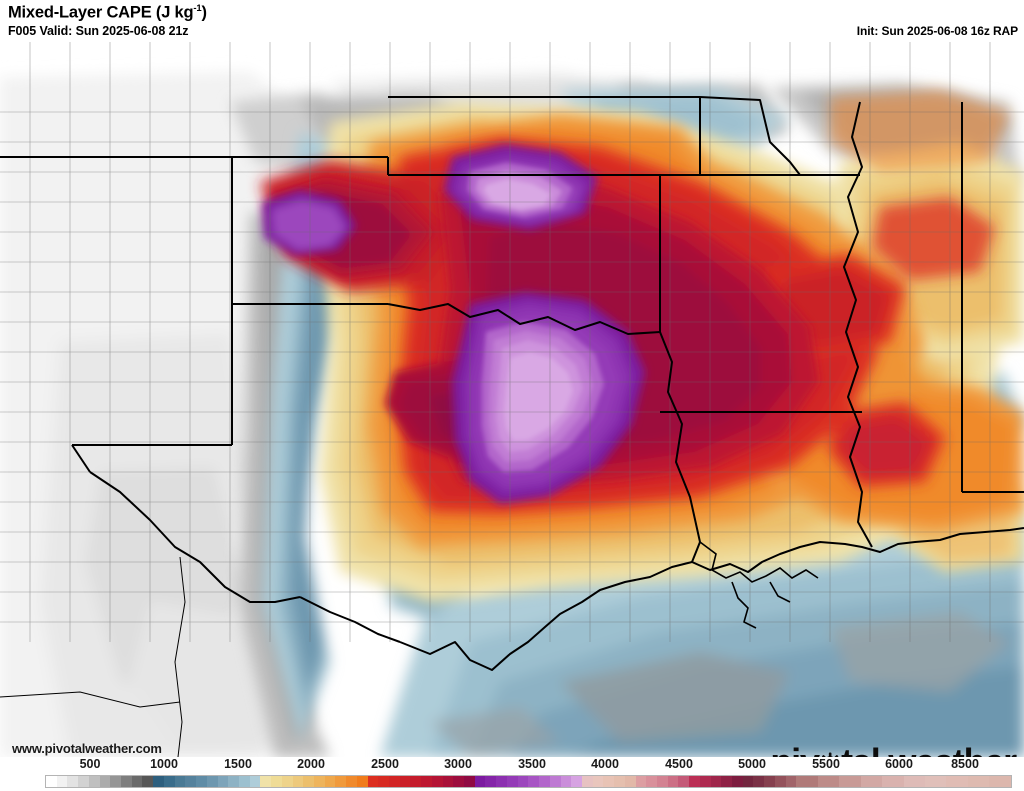  Describe the element at coordinates (98, 31) in the screenshot. I see `valid-time-label: F005 Valid: Sun 2025-06-08 21z` at that location.